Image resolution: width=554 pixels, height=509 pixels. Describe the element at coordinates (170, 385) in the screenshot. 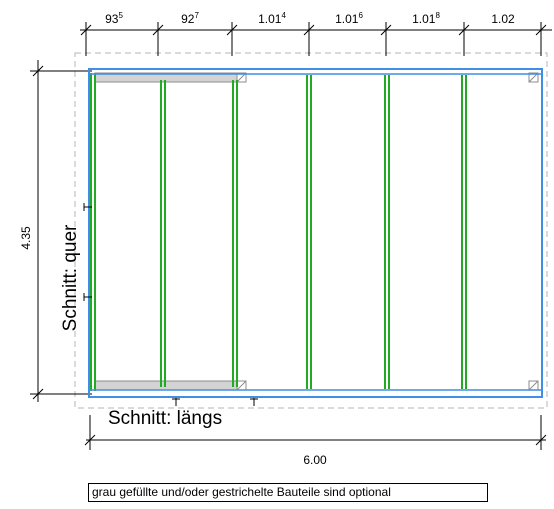

I see `optional-beam-bottom` at that location.